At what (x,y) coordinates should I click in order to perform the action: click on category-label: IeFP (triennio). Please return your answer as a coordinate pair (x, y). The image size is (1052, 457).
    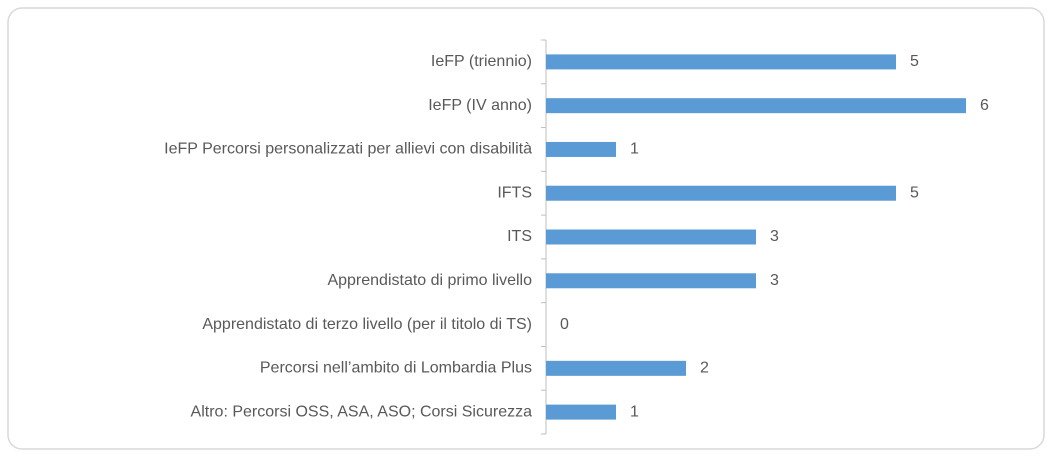
    Looking at the image, I should click on (481, 61).